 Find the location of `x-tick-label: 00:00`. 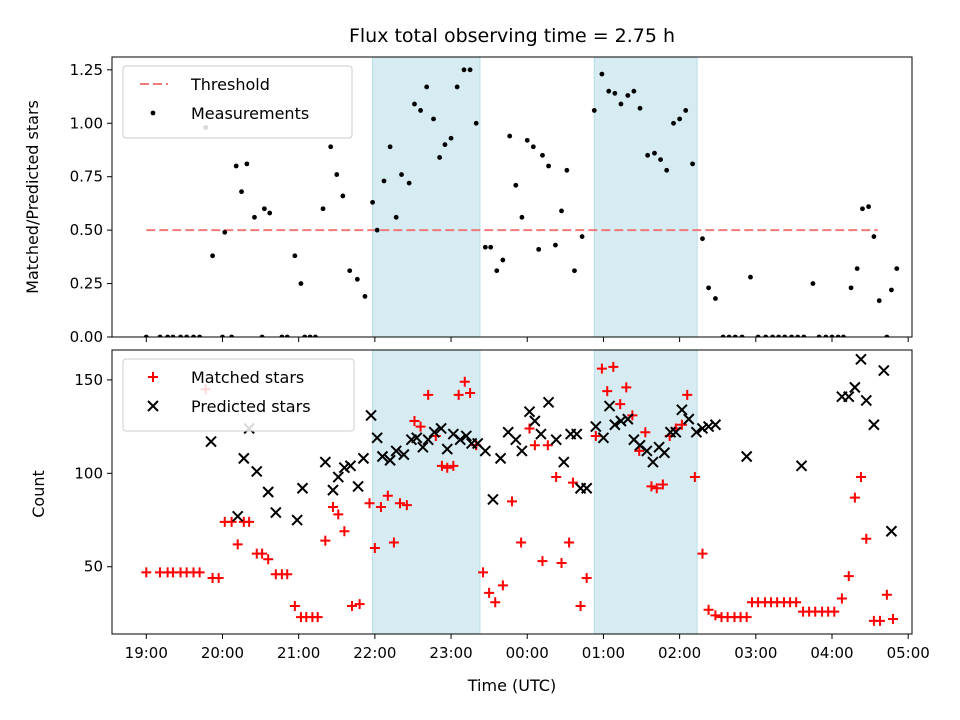

x-tick-label: 00:00 is located at coordinates (527, 653).